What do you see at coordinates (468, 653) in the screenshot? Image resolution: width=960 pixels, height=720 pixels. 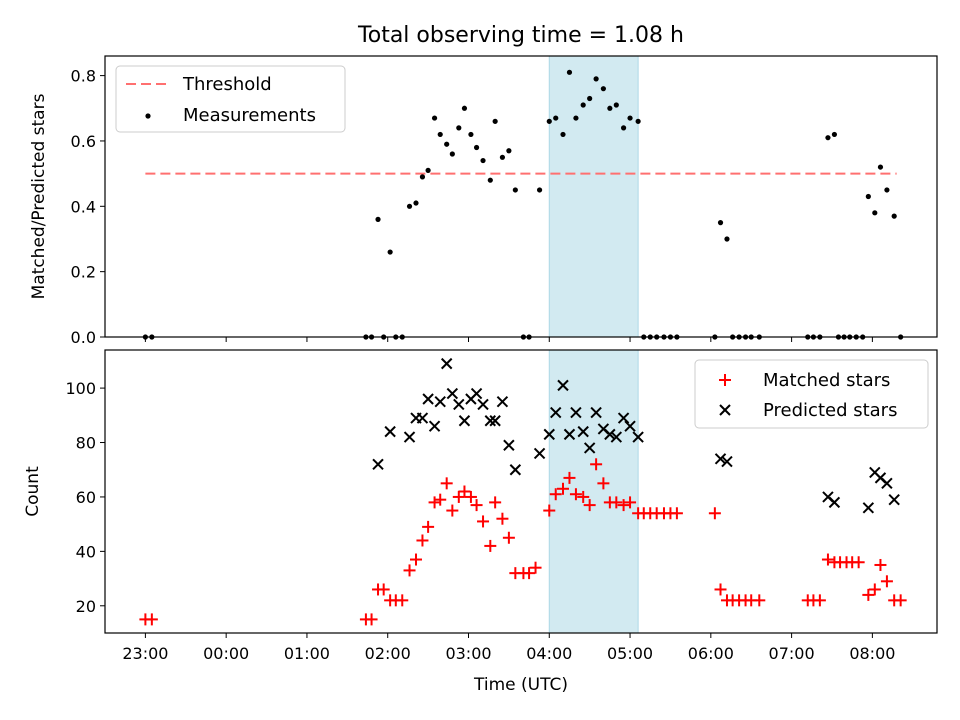 I see `bottom-x-tick-label: 03:00` at bounding box center [468, 653].